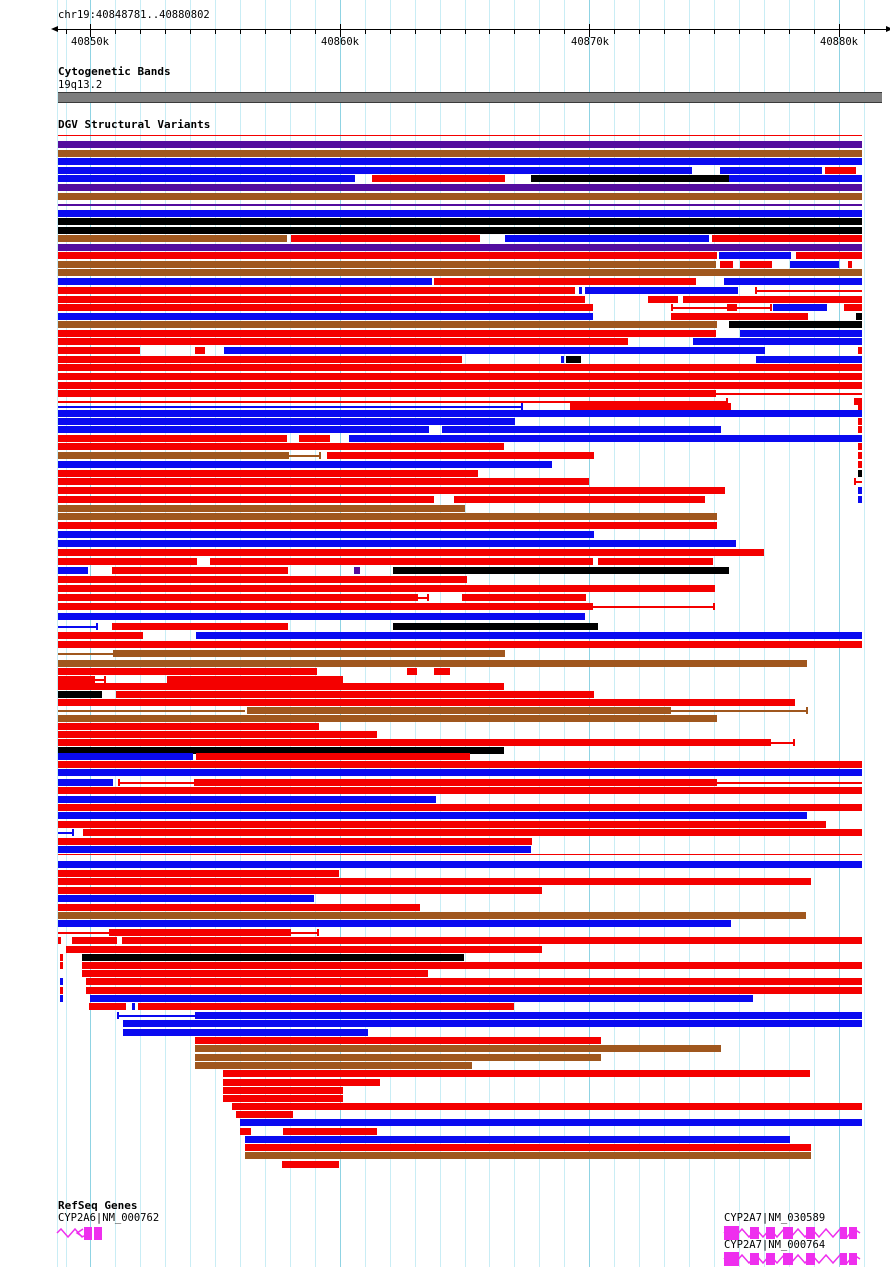  Describe the element at coordinates (775, 1245) in the screenshot. I see `gene-label: CYP2A7|NM_000764` at that location.